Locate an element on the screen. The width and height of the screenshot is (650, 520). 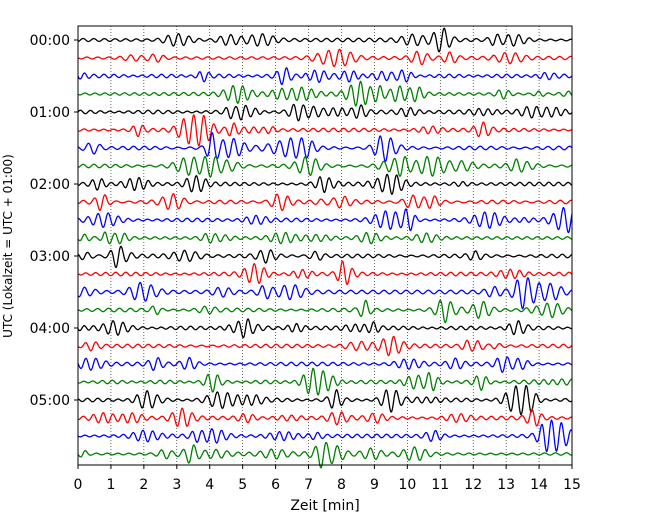
x-tick-label-15: 15 is located at coordinates (572, 485).